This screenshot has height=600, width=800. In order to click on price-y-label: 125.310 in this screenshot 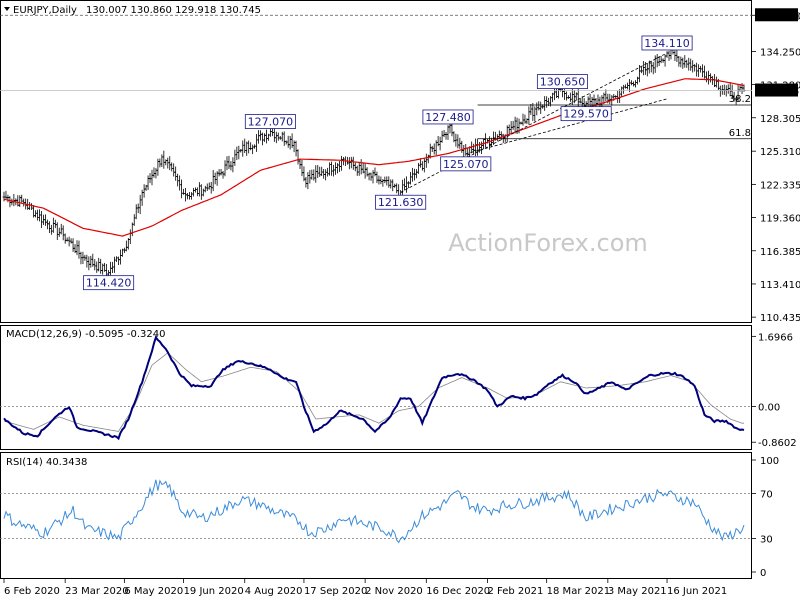, I will do `click(780, 152)`.